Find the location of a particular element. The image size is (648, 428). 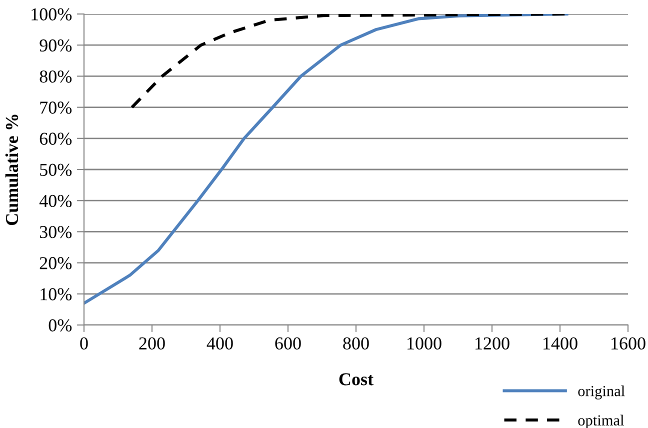

legend-label: original is located at coordinates (601, 392).